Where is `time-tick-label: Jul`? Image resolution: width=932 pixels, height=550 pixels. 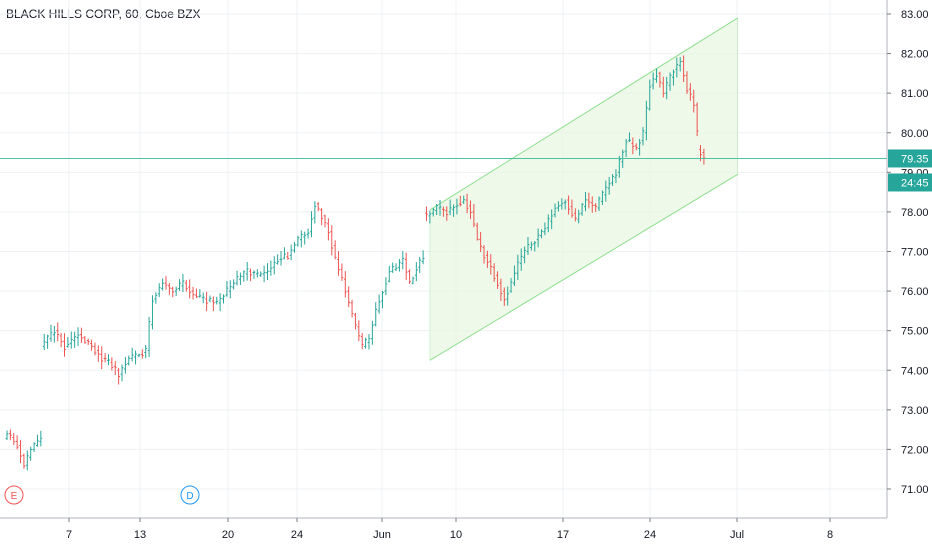 time-tick-label: Jul is located at coordinates (737, 535).